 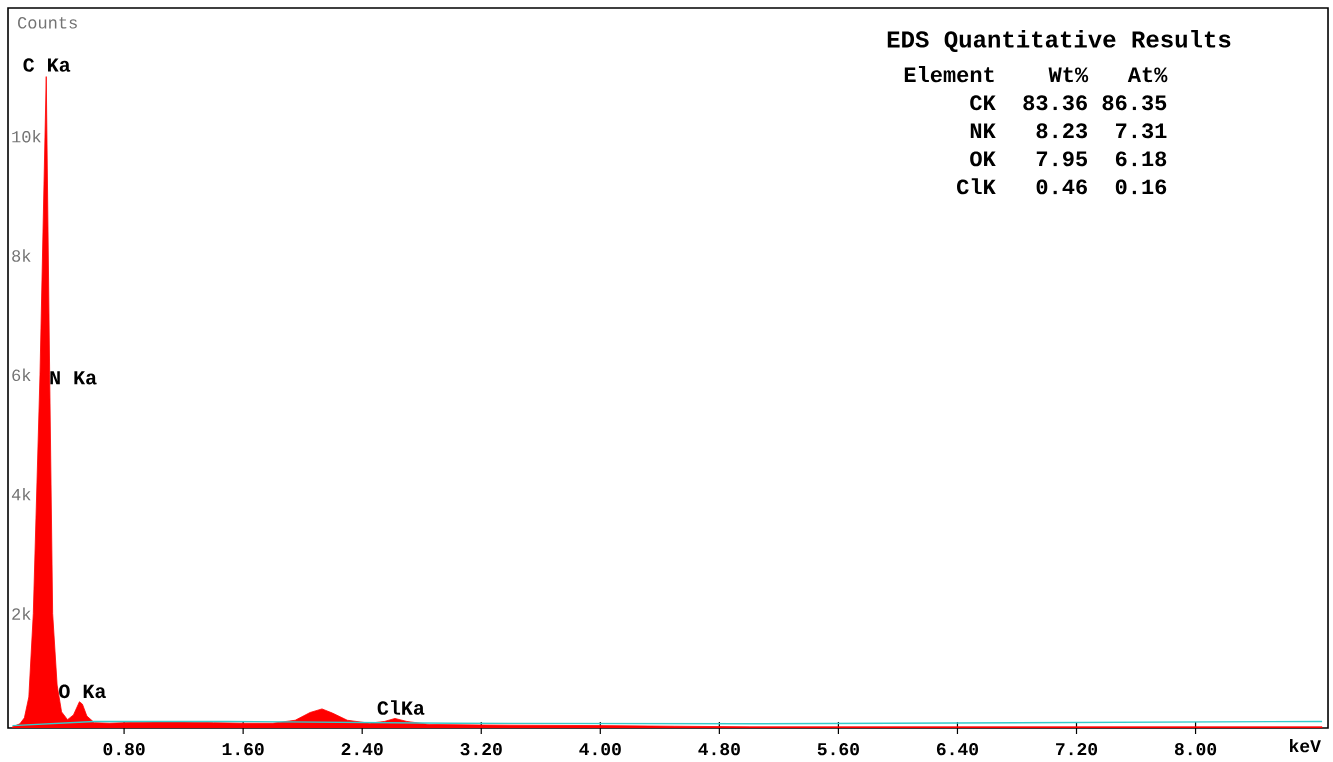 What do you see at coordinates (1134, 103) in the screenshot?
I see `annotation: 86.35` at bounding box center [1134, 103].